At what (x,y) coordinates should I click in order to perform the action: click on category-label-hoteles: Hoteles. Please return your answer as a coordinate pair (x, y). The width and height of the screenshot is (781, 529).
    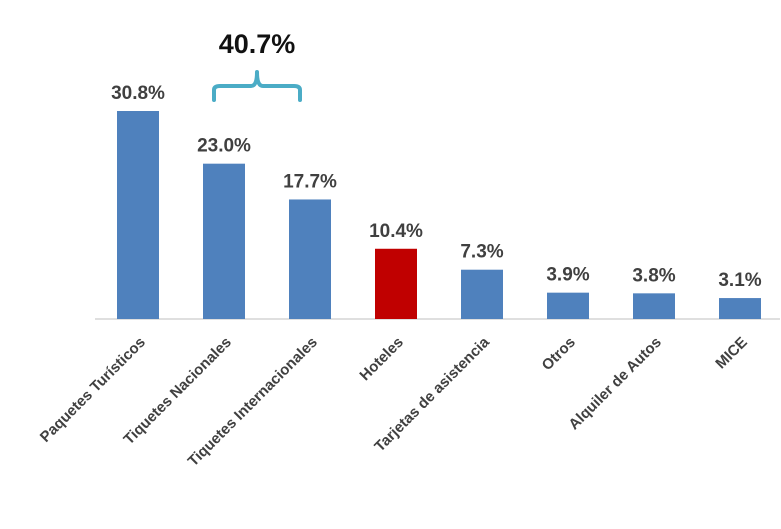
    Looking at the image, I should click on (381, 359).